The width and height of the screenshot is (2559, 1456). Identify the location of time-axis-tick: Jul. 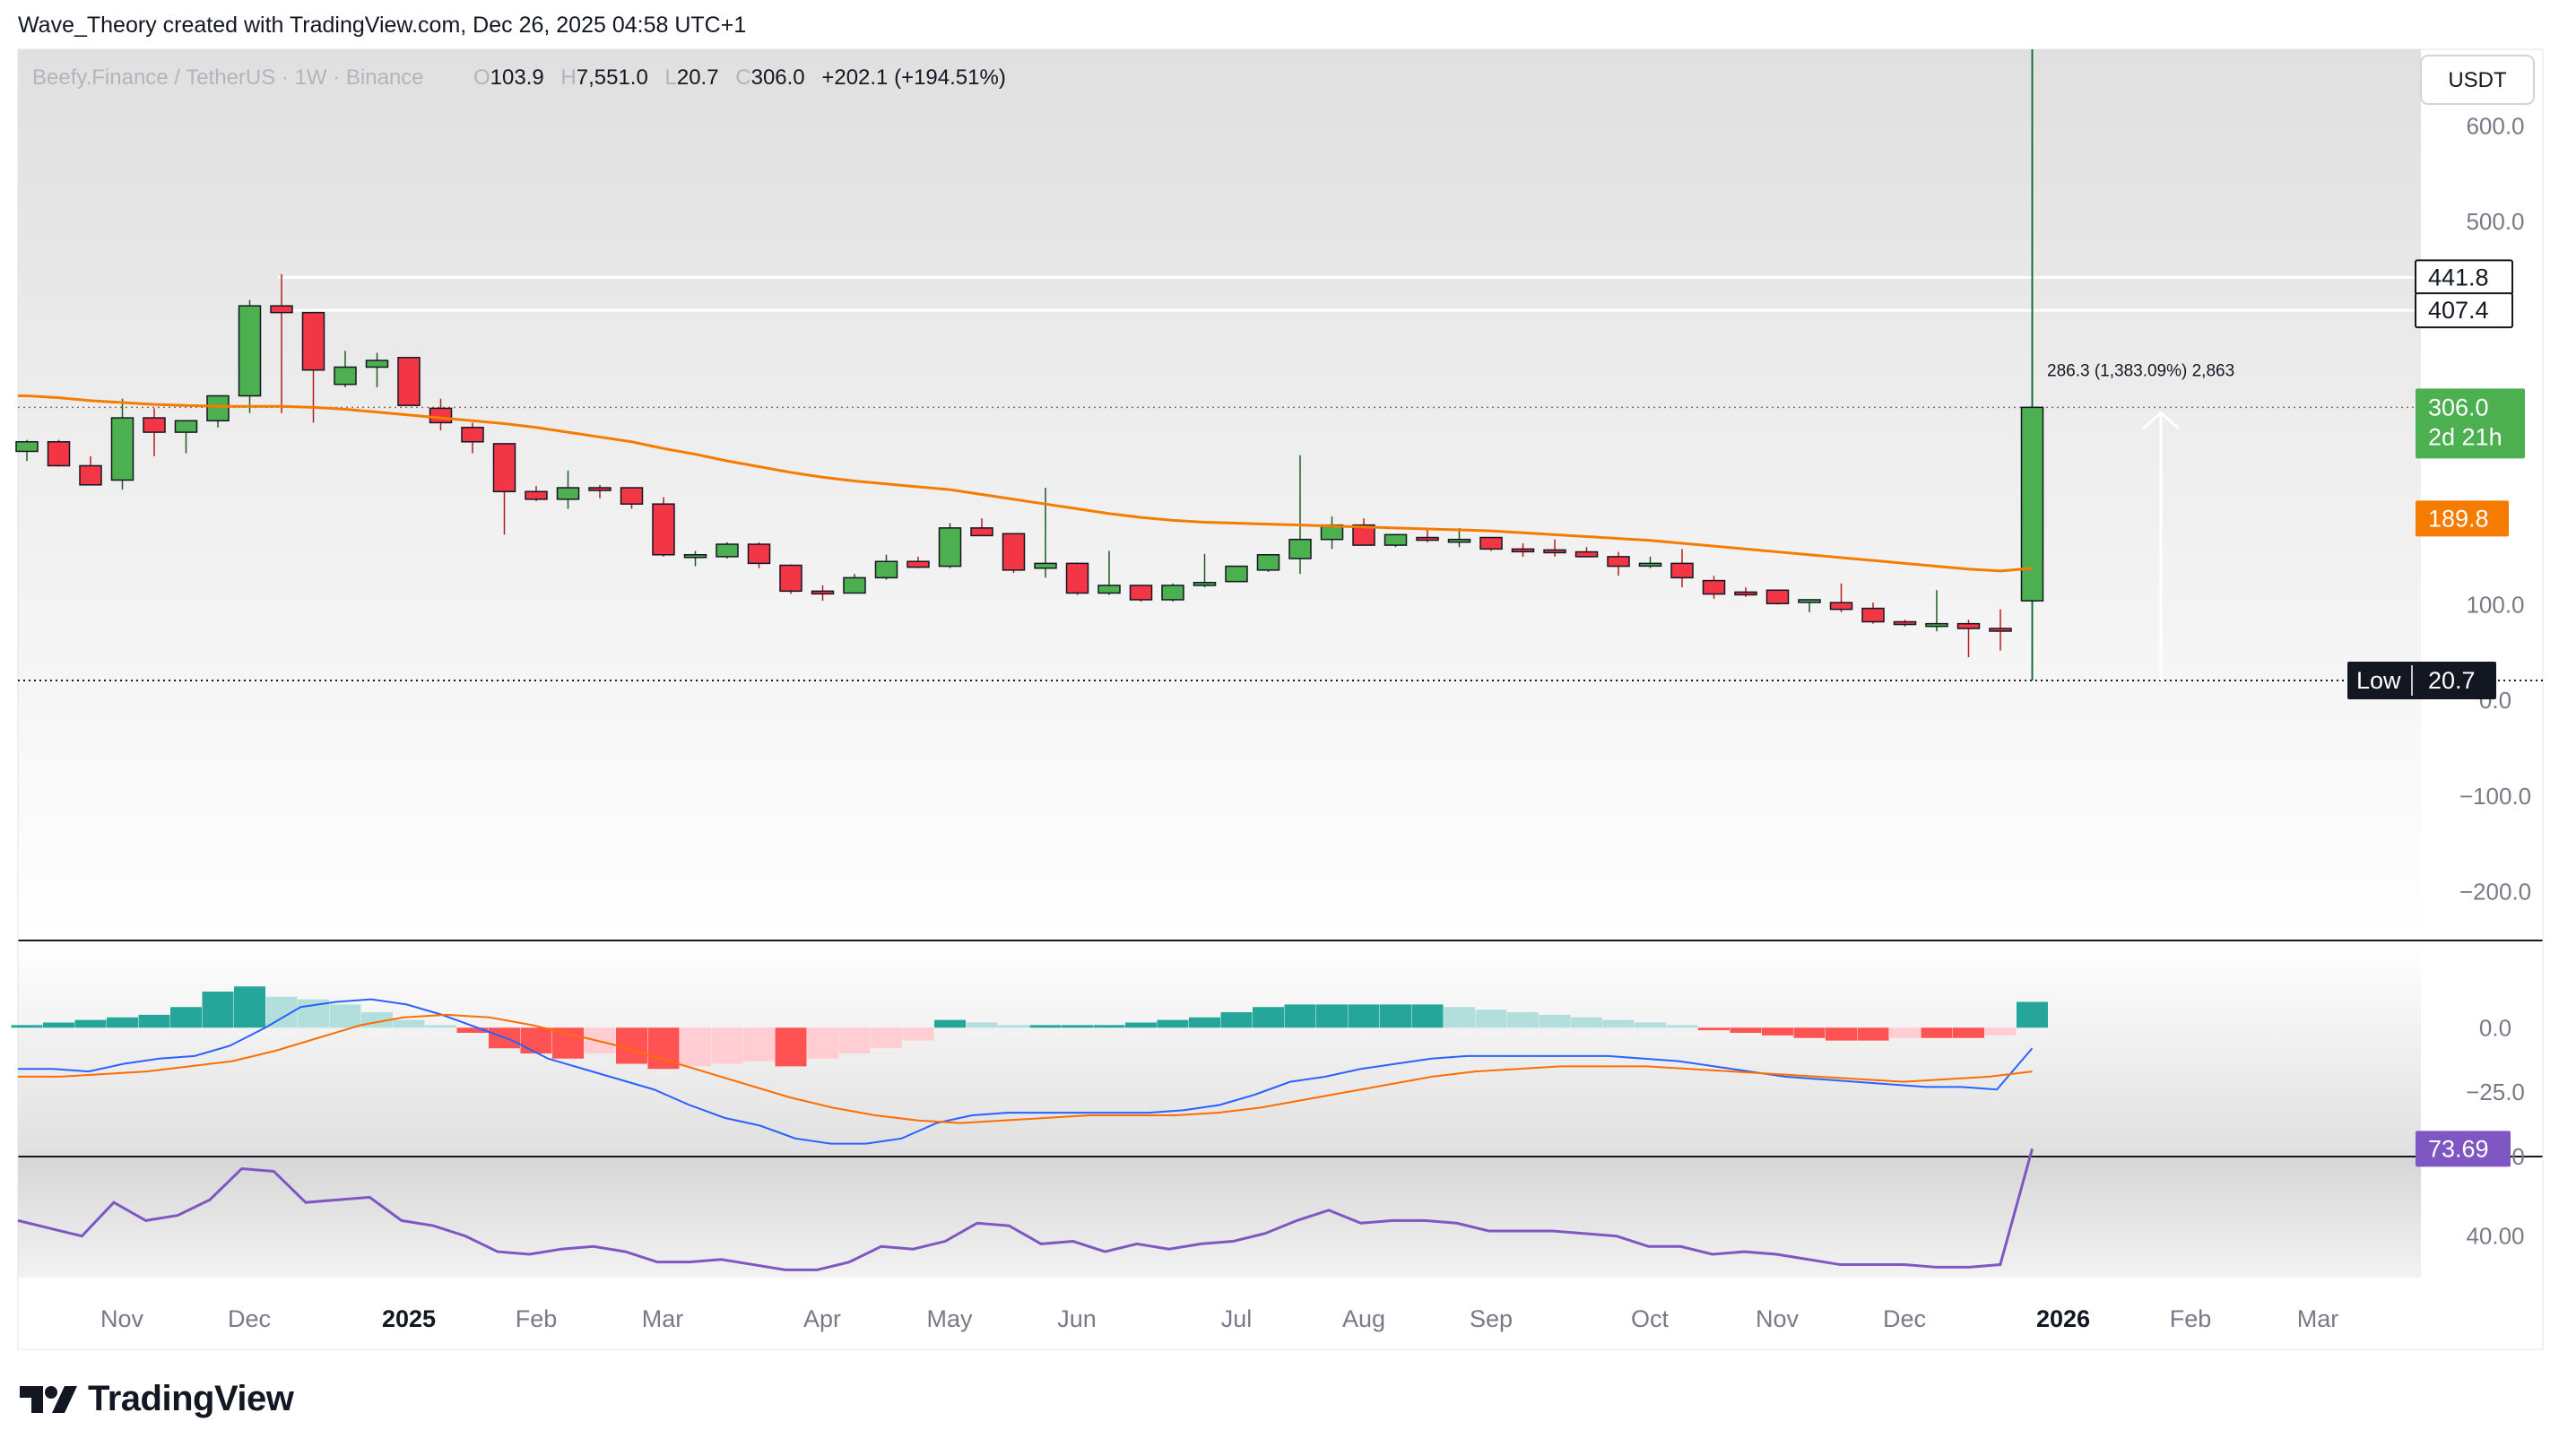
(1237, 1318).